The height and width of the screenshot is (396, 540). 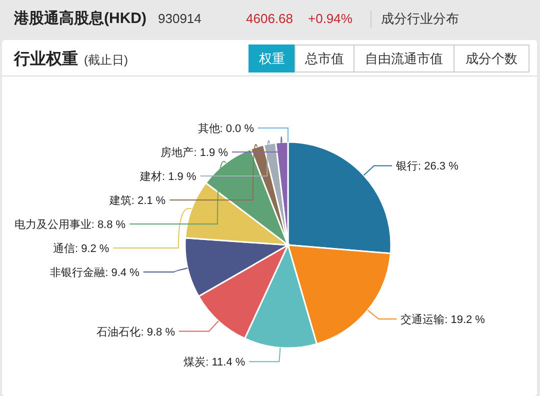 I want to click on text: 成分个数, so click(x=492, y=58).